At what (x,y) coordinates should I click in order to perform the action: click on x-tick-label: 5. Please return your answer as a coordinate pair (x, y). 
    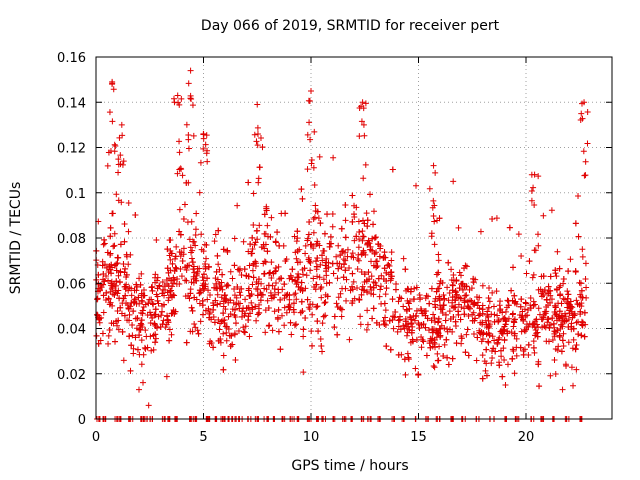
    Looking at the image, I should click on (203, 437).